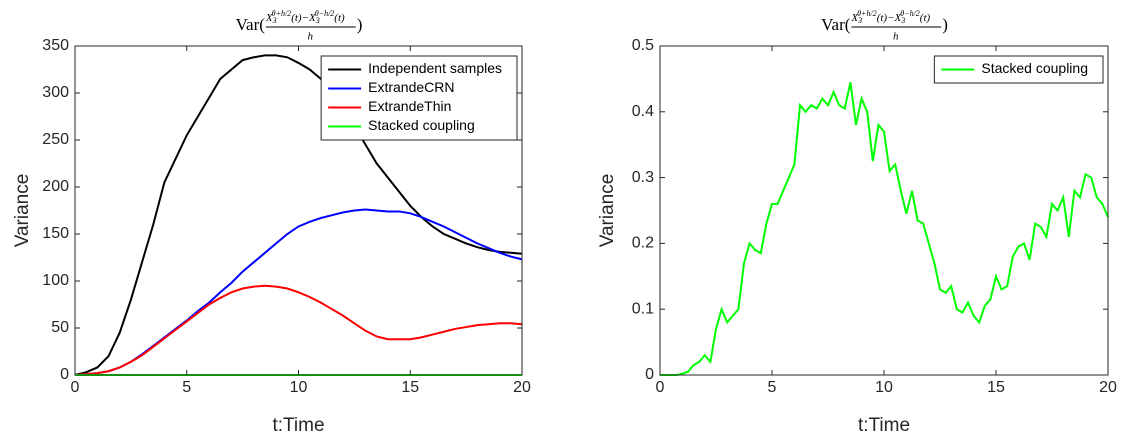  Describe the element at coordinates (55, 280) in the screenshot. I see `y-tick-label: 100` at that location.